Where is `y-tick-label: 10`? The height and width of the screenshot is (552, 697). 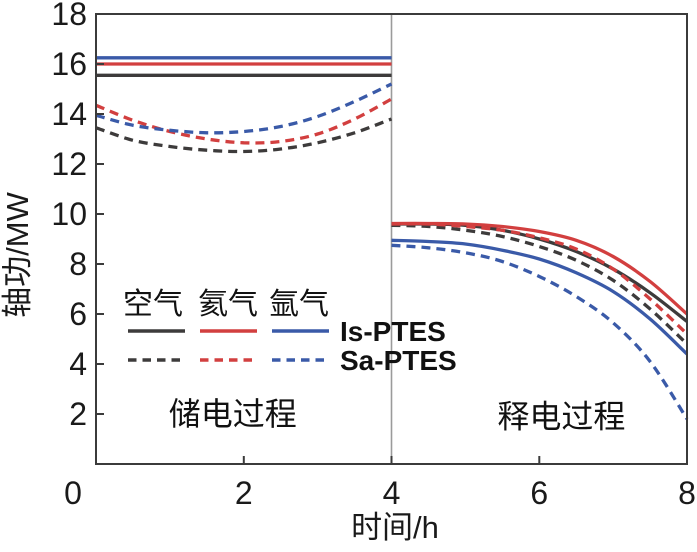 y-tick-label: 10 is located at coordinates (69, 214).